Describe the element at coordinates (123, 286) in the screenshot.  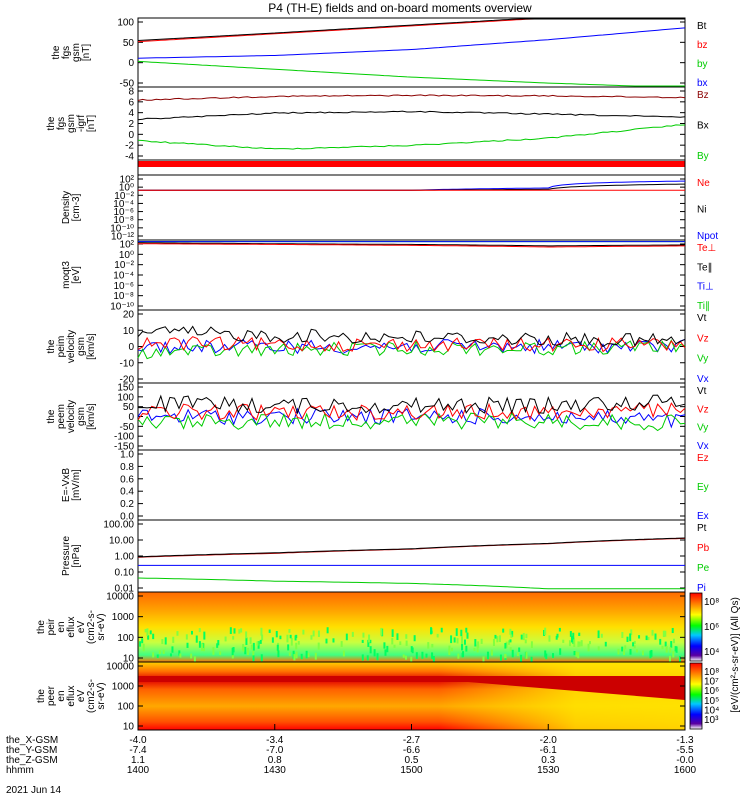
I see `y-tick-label: 10⁻⁶` at that location.